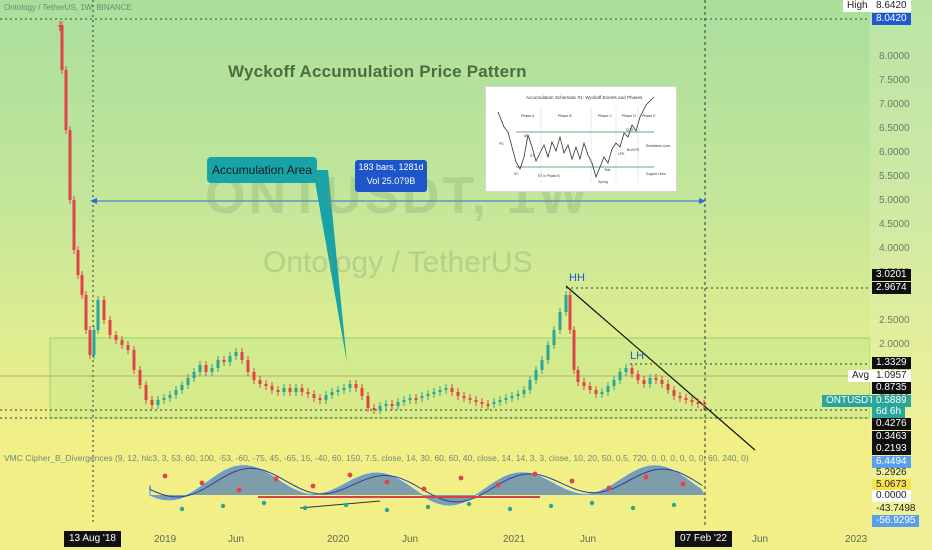  What do you see at coordinates (391, 176) in the screenshot?
I see `range-measure-label: 183 bars, 1281d Vol 25.079B` at bounding box center [391, 176].